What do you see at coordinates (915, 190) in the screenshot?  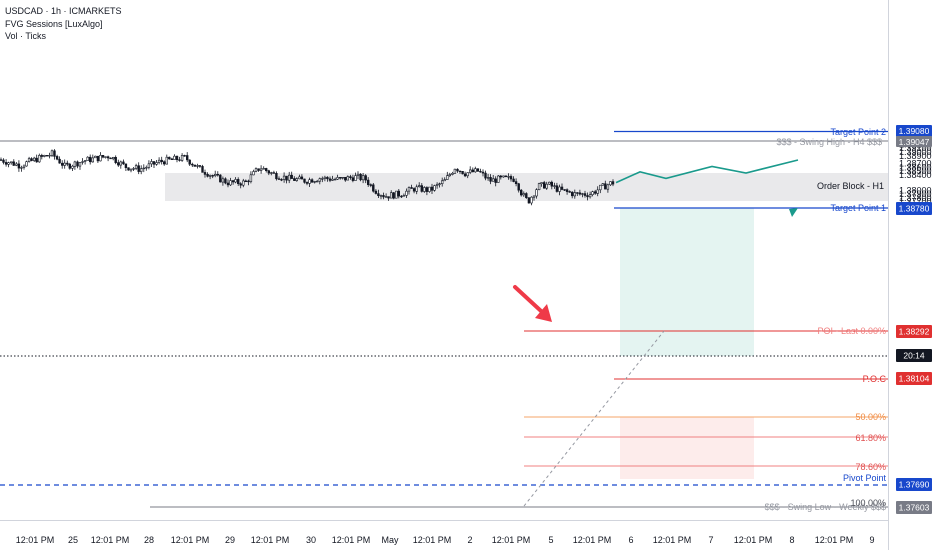 I see `price-tick-label: 1.38000` at bounding box center [915, 190].